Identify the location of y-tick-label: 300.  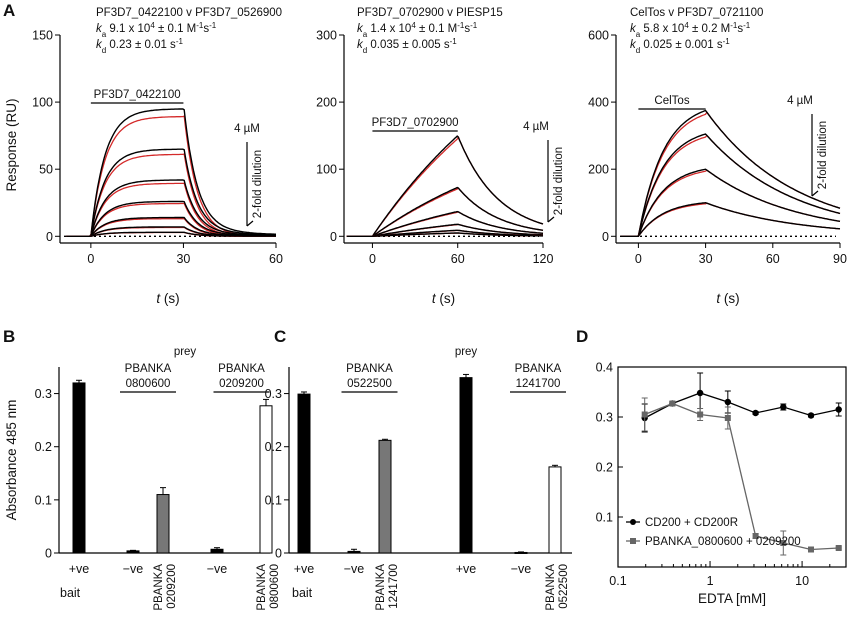
(326, 36).